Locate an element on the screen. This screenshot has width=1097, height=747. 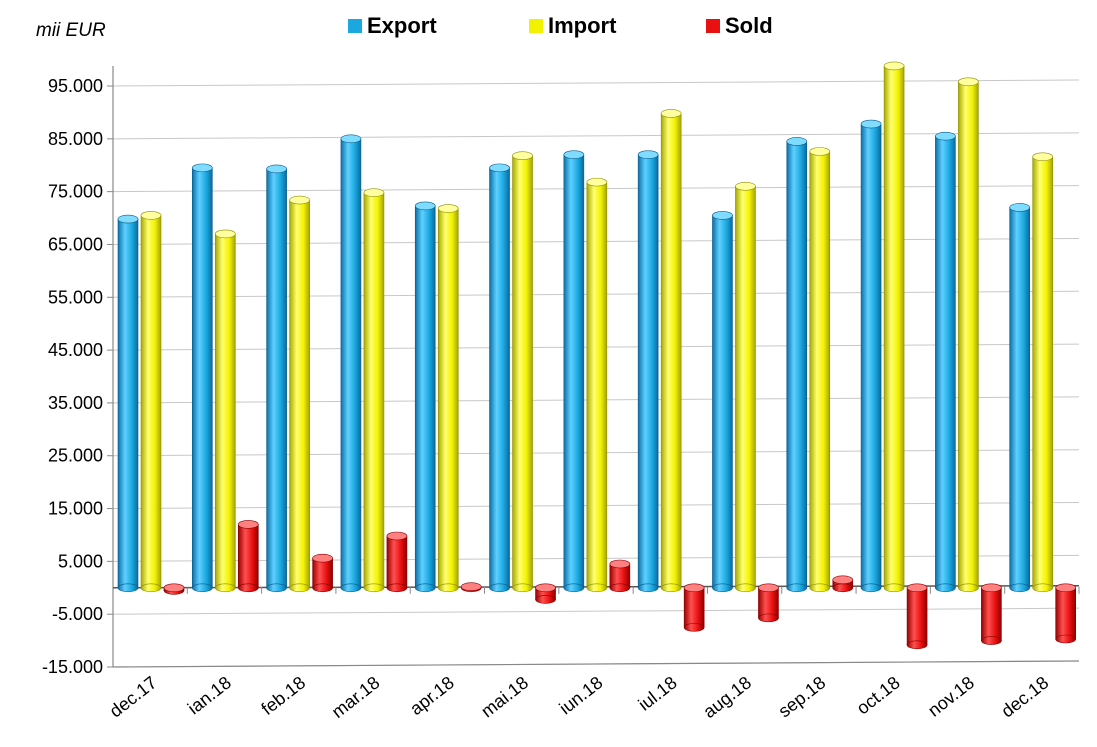
y-tick-label: 25.000 is located at coordinates (75, 456).